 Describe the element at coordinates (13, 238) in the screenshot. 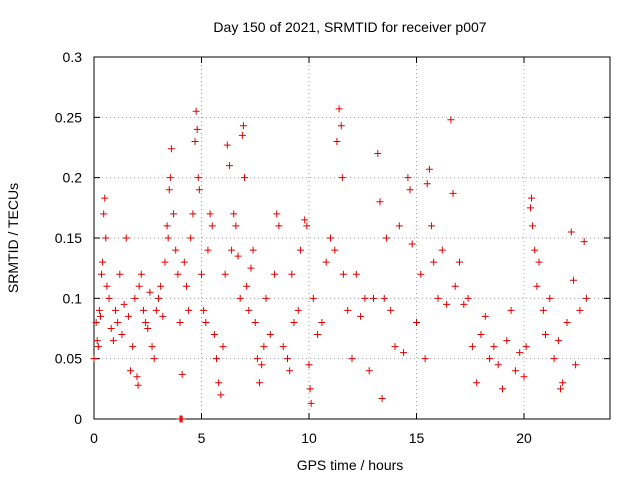

I see `y-axis-label: SRMTID / TECUs` at that location.